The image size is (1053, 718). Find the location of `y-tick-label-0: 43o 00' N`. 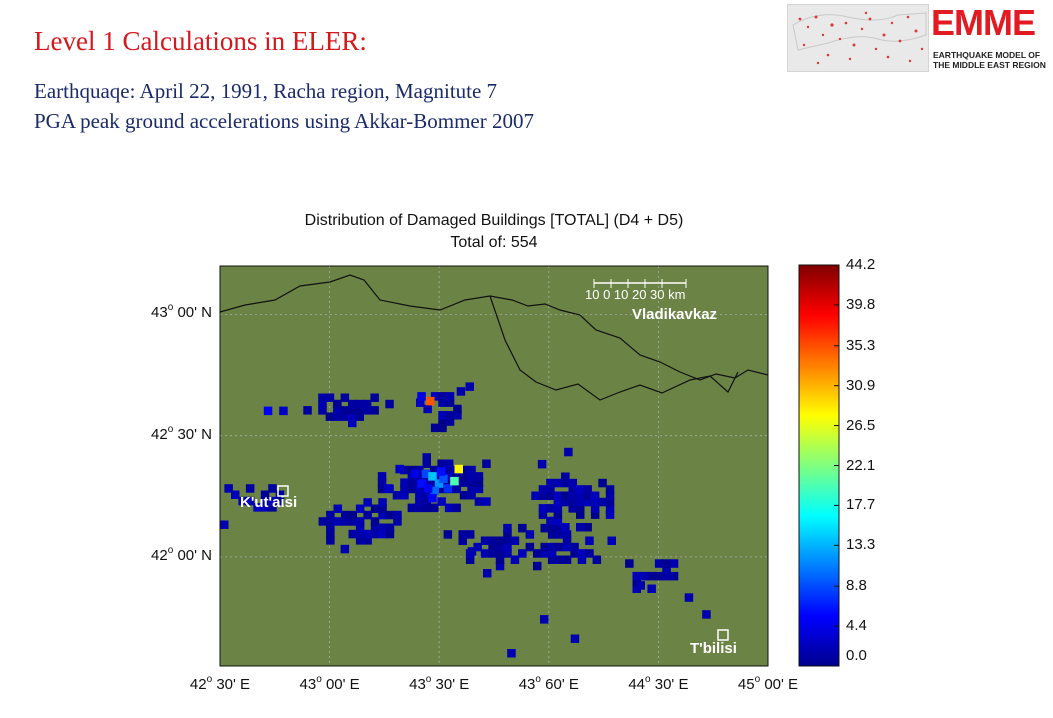

y-tick-label-0: 43o 00' N is located at coordinates (181, 312).